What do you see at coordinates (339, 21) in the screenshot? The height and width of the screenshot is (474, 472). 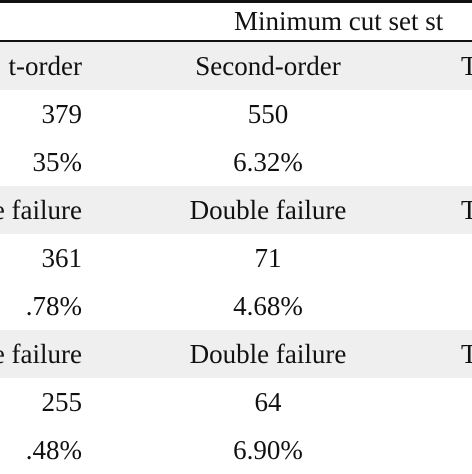 I see `table-header-caption: Minimum cut set st` at bounding box center [339, 21].